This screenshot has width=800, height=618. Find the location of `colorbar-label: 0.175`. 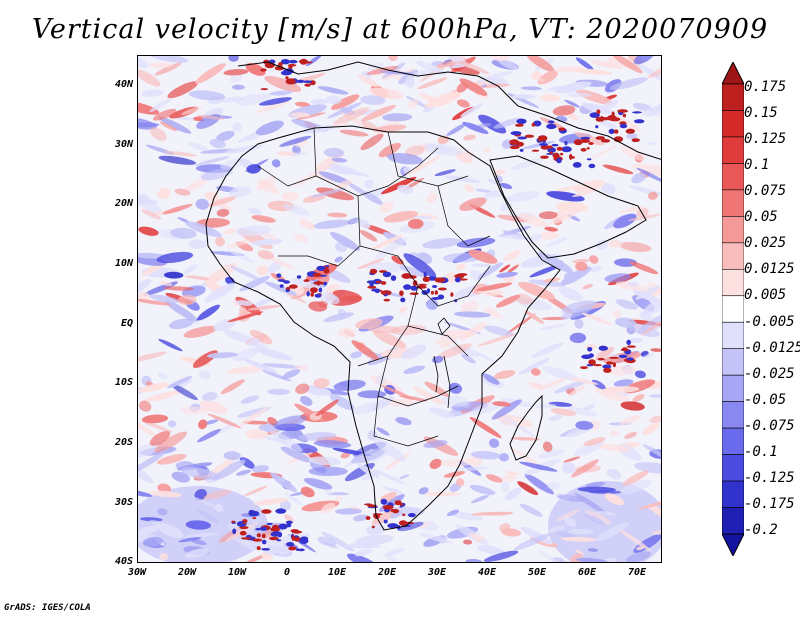

colorbar-label: 0.175 is located at coordinates (765, 87).